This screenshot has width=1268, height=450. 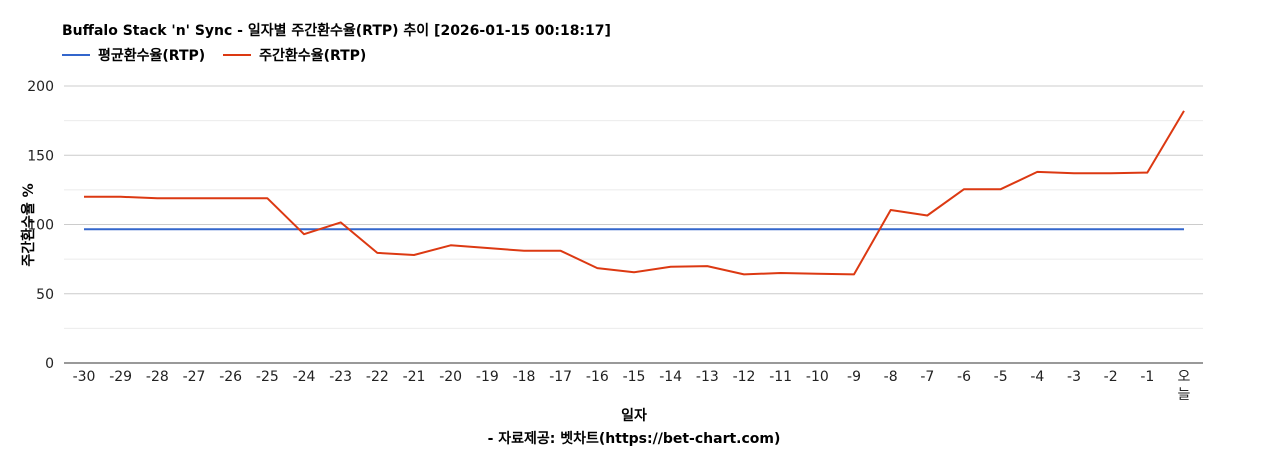 What do you see at coordinates (670, 377) in the screenshot?
I see `x-tick-label: -14` at bounding box center [670, 377].